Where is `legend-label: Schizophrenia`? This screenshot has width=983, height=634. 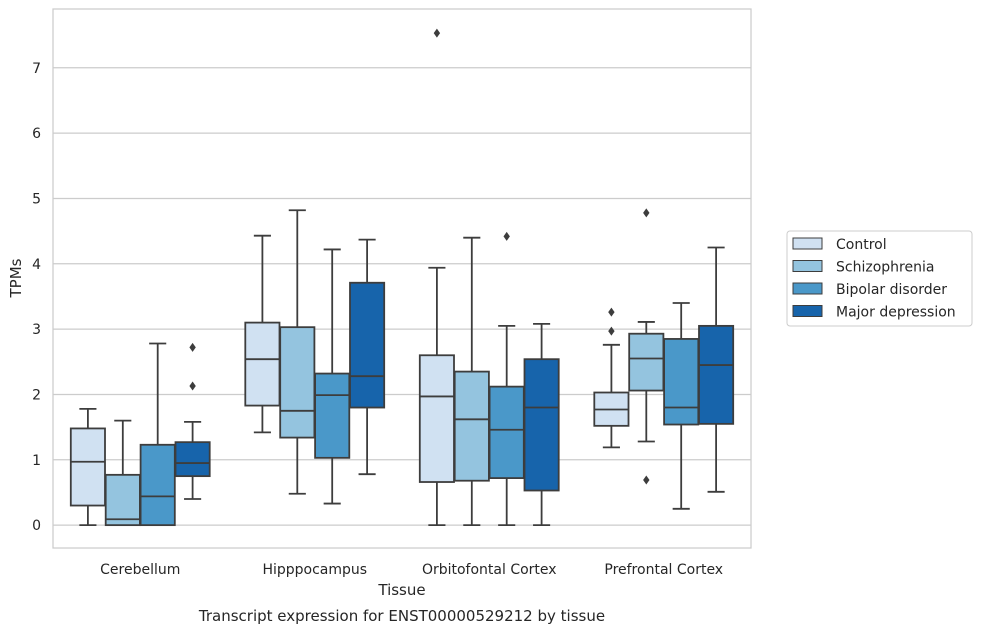 legend-label: Schizophrenia is located at coordinates (885, 268).